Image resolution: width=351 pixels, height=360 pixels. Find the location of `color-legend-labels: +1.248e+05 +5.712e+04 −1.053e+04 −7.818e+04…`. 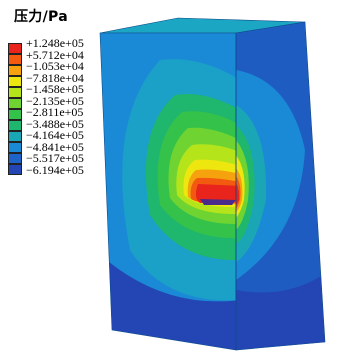

color-legend-labels: +1.248e+05 +5.712e+04 −1.053e+04 −7.818e+04… is located at coordinates (55, 106).